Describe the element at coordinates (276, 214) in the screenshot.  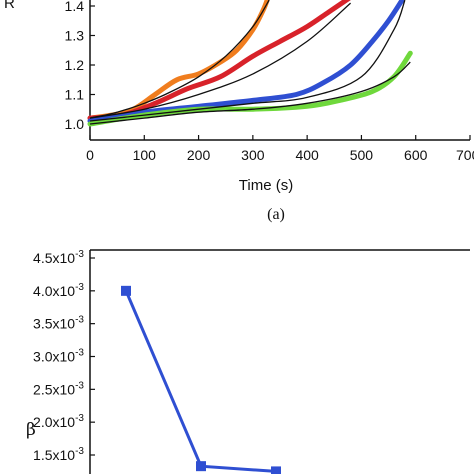
I see `panel-a-label: (a)` at that location.